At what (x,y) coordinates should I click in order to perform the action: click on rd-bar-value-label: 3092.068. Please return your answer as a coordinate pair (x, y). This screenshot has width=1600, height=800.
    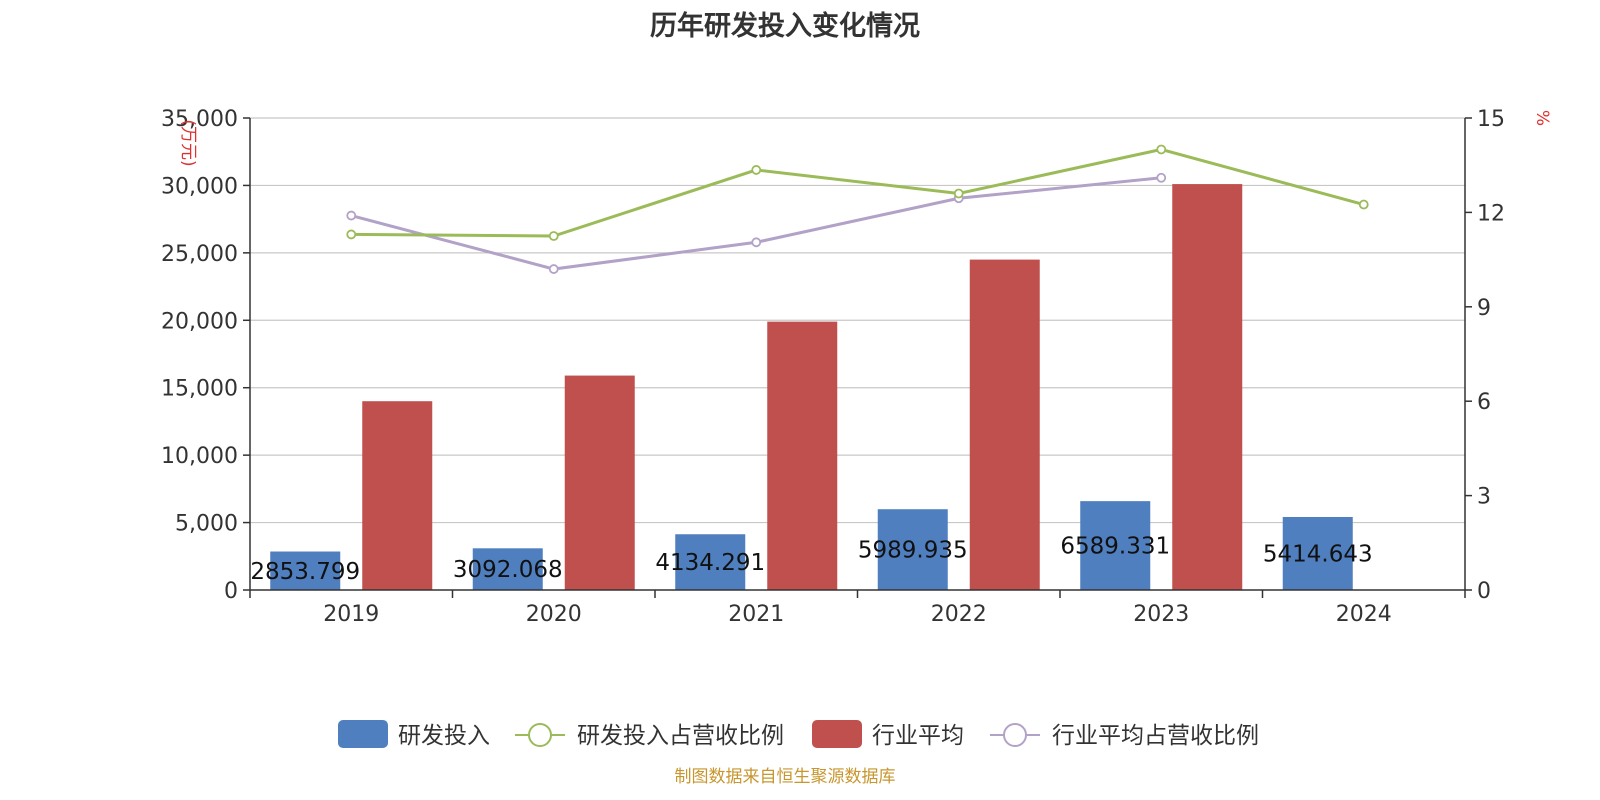
    Looking at the image, I should click on (508, 570).